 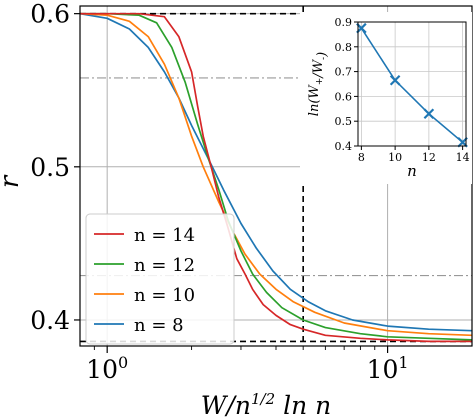 I want to click on inset-y-tick-label: 0.4, so click(x=344, y=146).